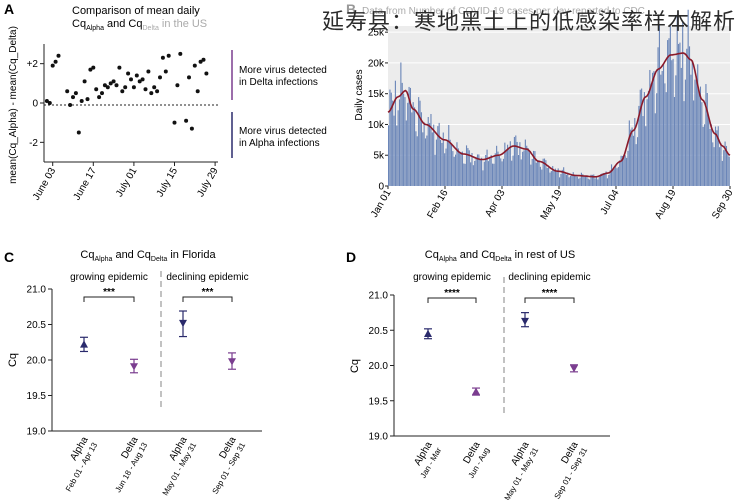 The height and width of the screenshot is (500, 740). Describe the element at coordinates (37, 361) in the screenshot. I see `ytick-label: 20.0` at that location.